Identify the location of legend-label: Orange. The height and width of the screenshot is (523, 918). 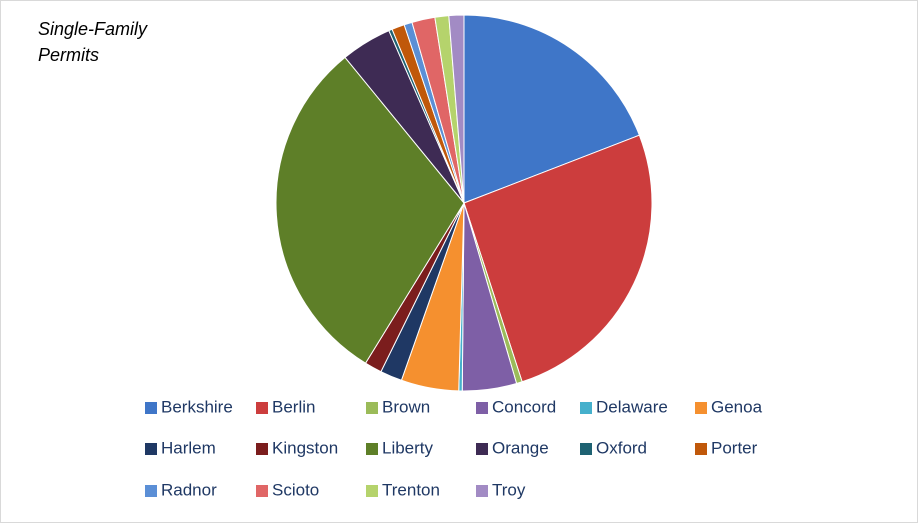
(520, 447).